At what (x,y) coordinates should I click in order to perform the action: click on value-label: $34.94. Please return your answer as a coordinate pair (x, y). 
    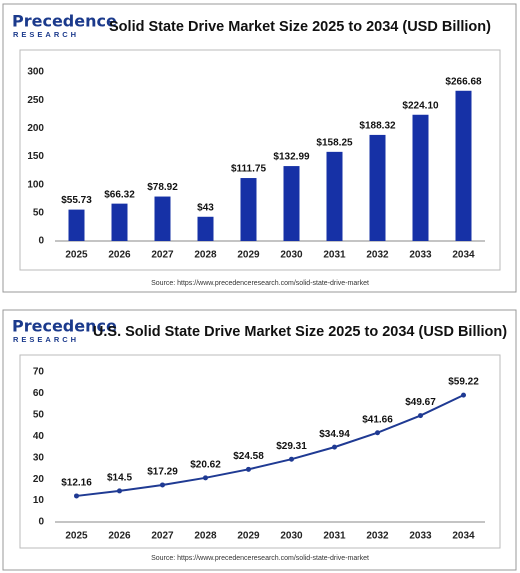
    Looking at the image, I should click on (334, 434).